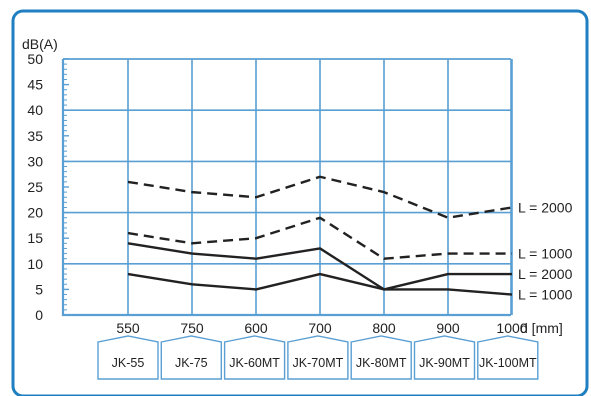 Image resolution: width=591 pixels, height=396 pixels. Describe the element at coordinates (511, 328) in the screenshot. I see `x-tick-label: 1000` at that location.